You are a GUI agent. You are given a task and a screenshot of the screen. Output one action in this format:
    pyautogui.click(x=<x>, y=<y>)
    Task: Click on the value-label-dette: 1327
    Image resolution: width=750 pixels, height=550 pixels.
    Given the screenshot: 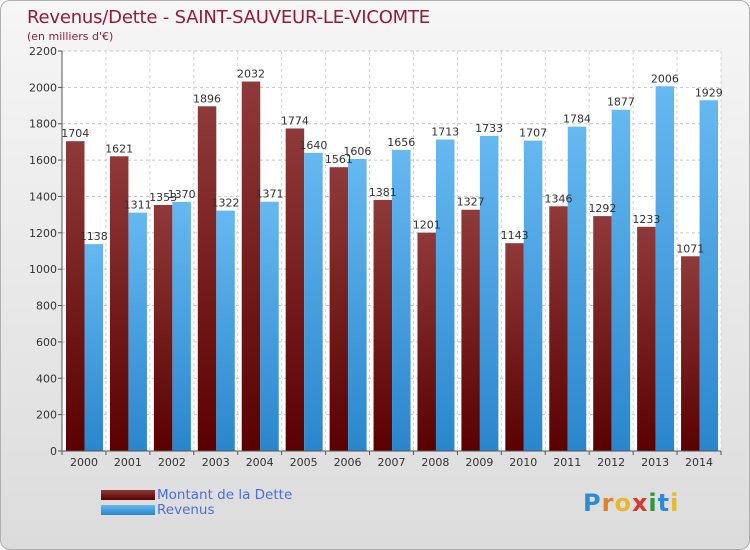 What is the action you would take?
    pyautogui.click(x=471, y=202)
    